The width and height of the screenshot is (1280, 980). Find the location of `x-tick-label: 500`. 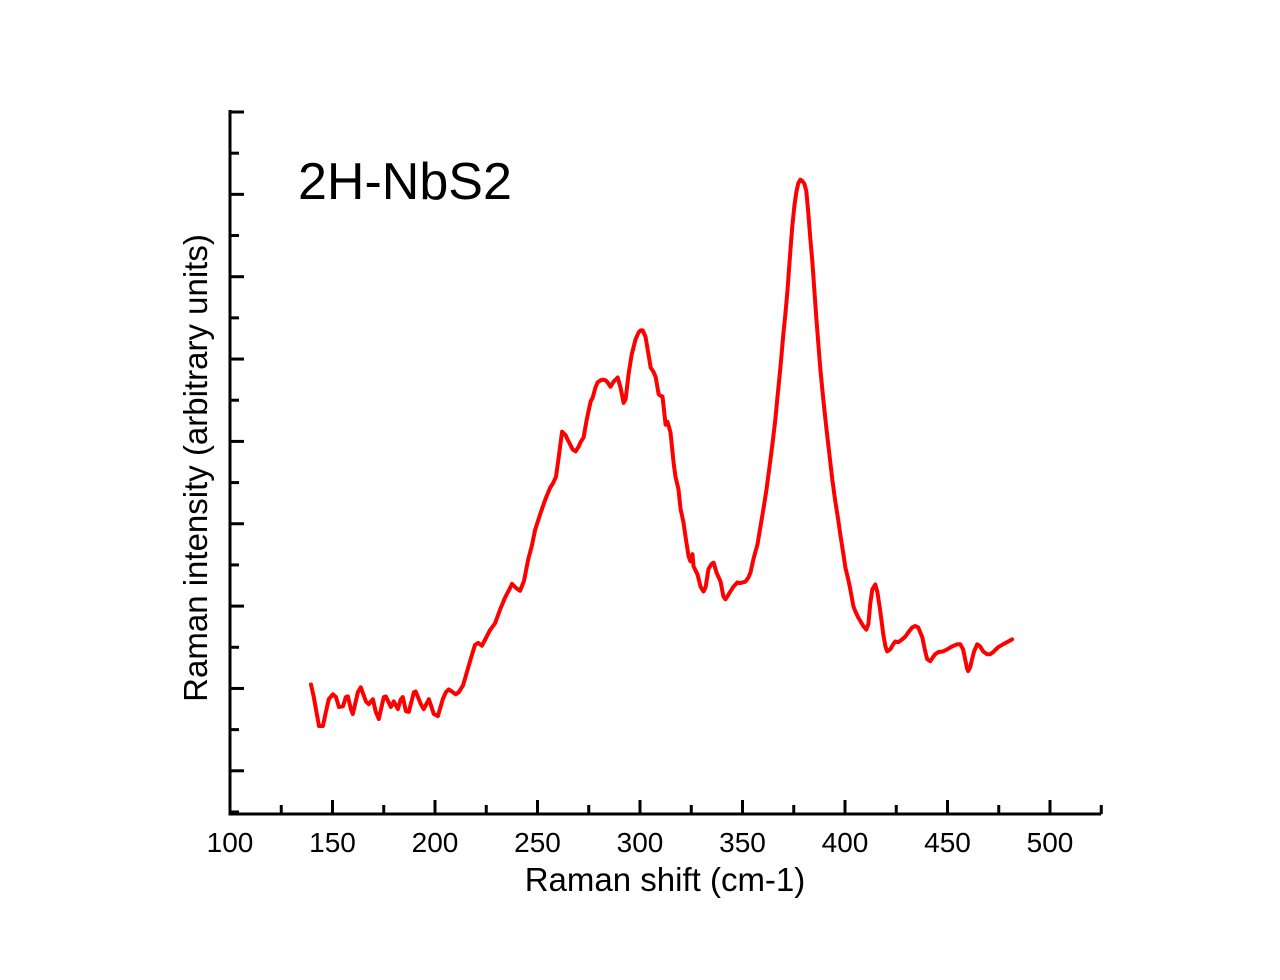

x-tick-label: 500 is located at coordinates (1050, 842).